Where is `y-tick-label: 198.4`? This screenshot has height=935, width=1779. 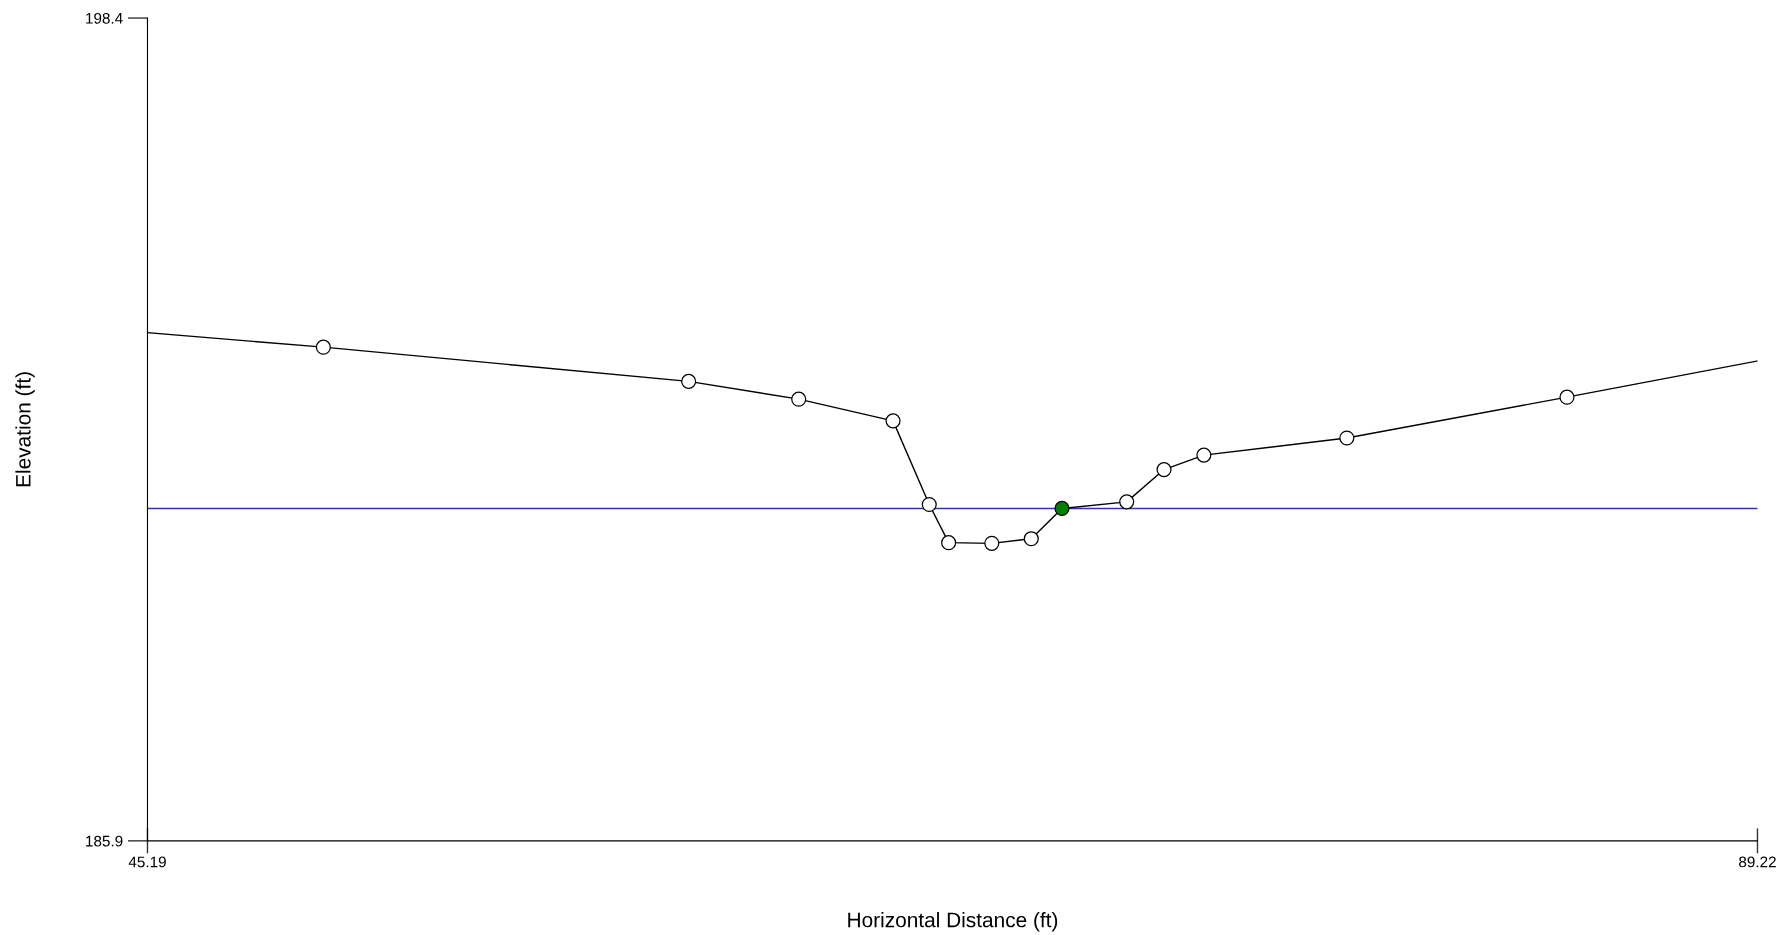 y-tick-label: 198.4 is located at coordinates (104, 18).